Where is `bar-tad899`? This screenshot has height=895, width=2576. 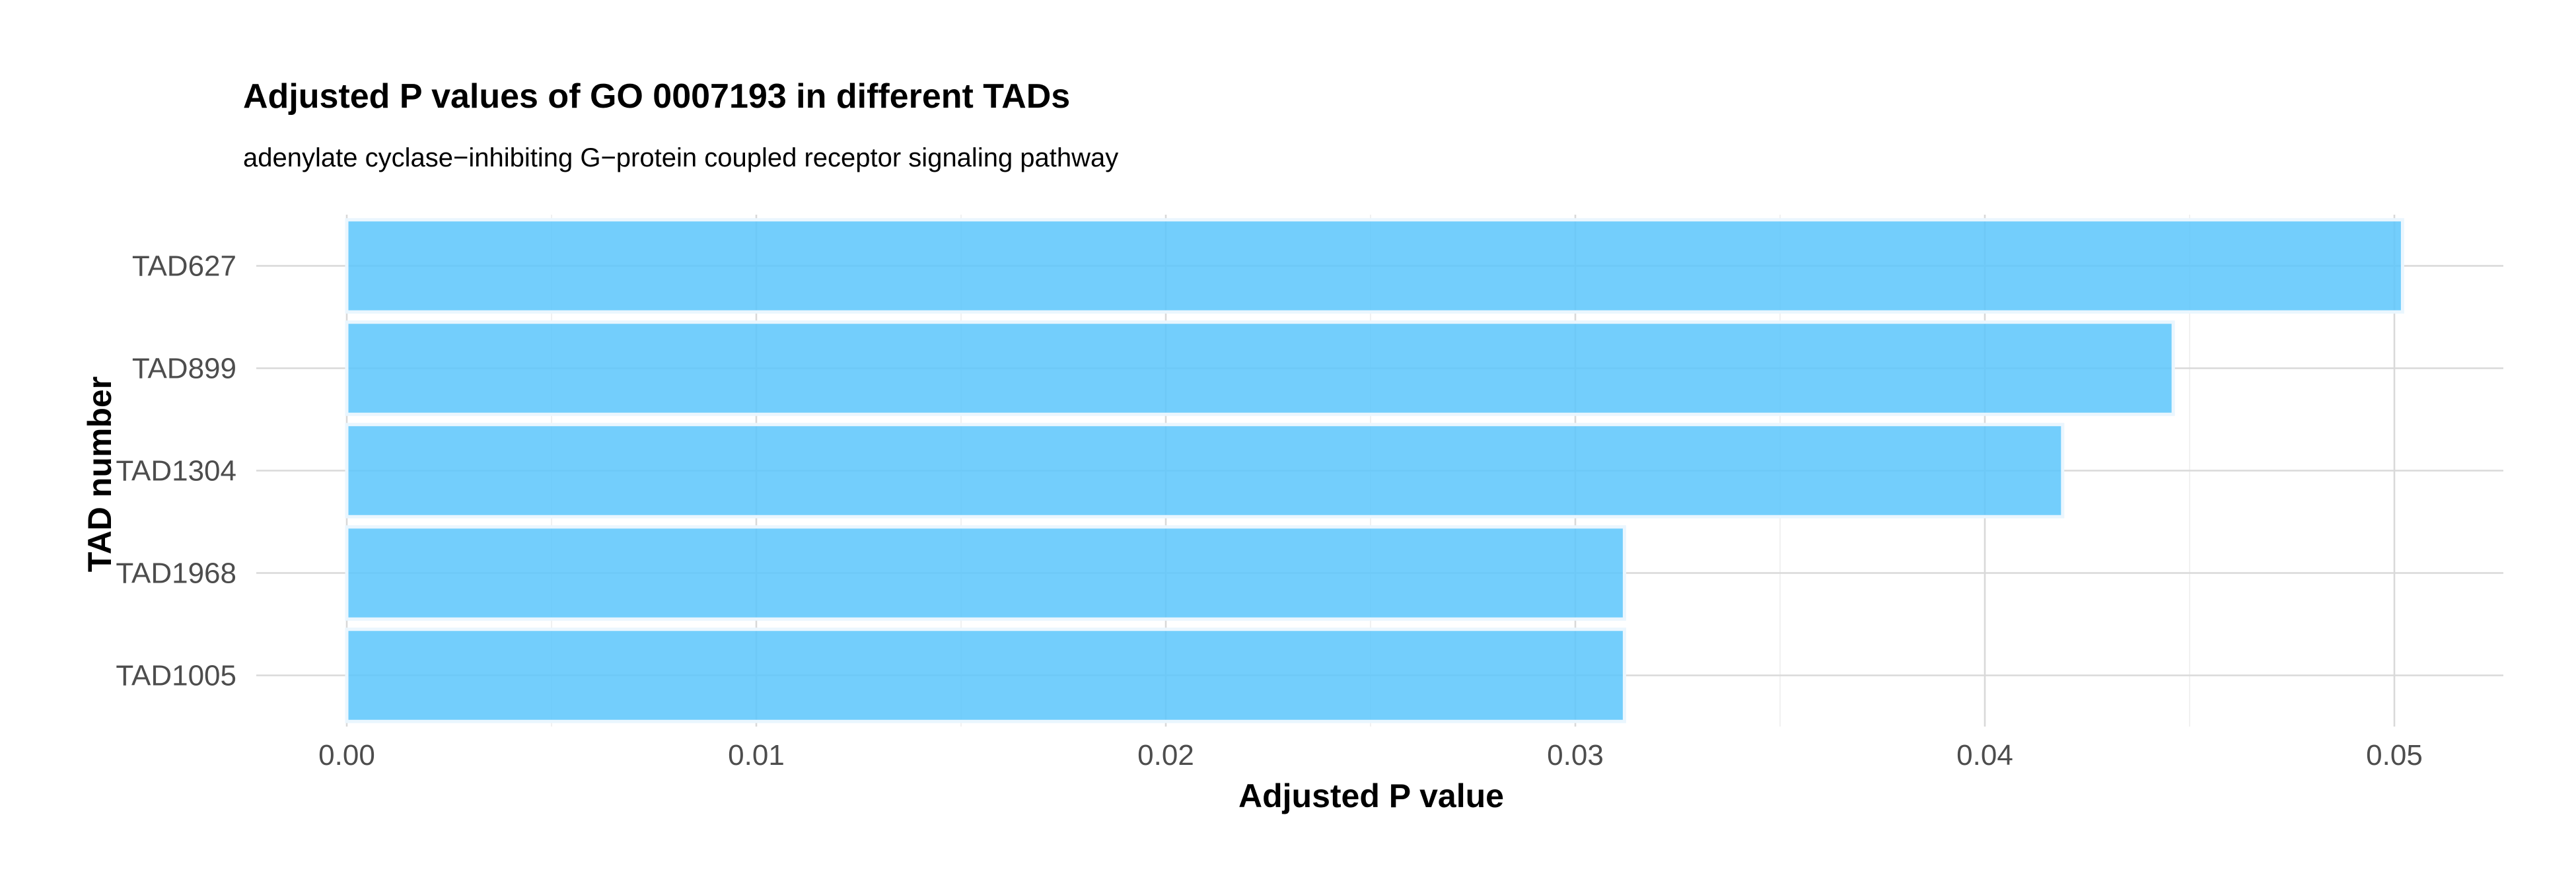 bar-tad899 is located at coordinates (1260, 368).